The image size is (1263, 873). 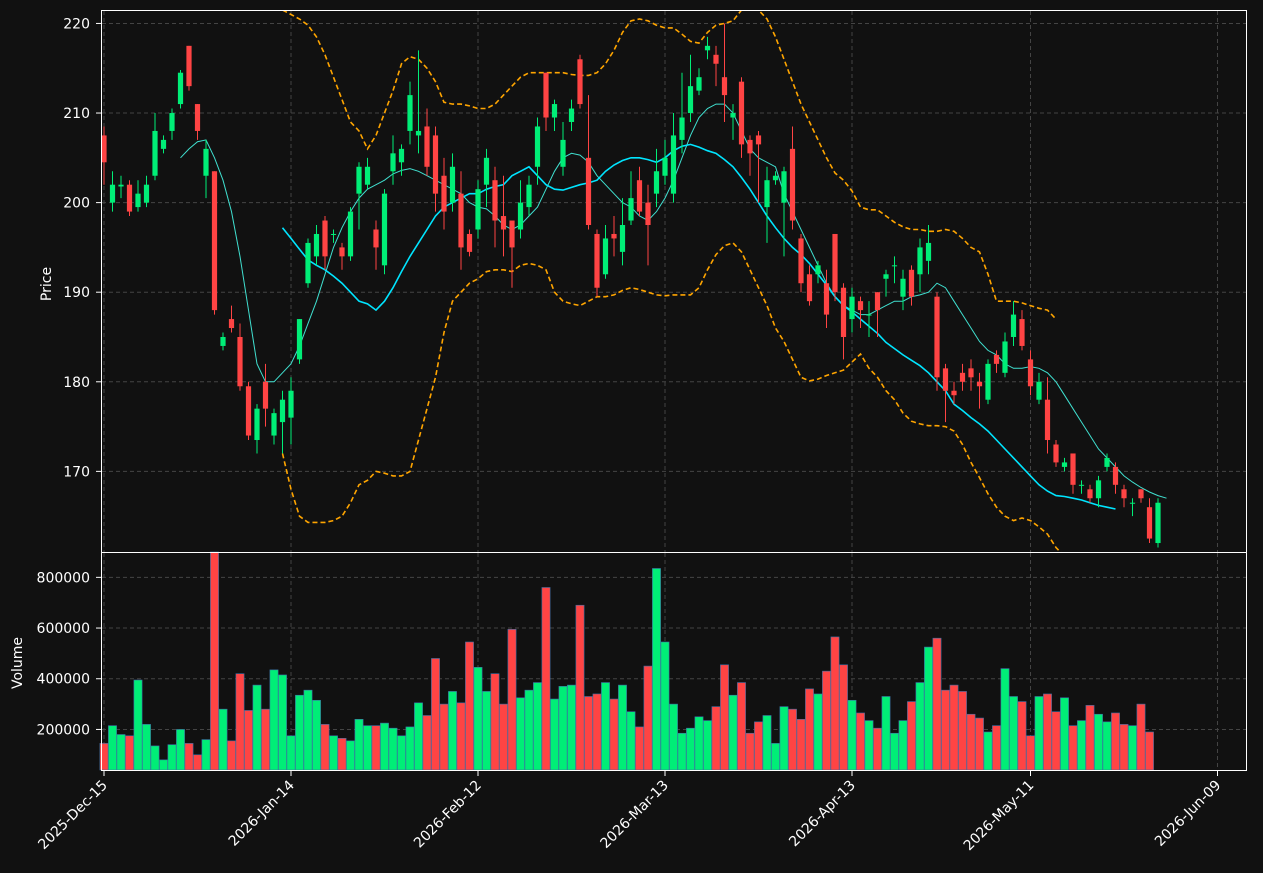 I want to click on price-tick-label: 180, so click(x=76, y=383).